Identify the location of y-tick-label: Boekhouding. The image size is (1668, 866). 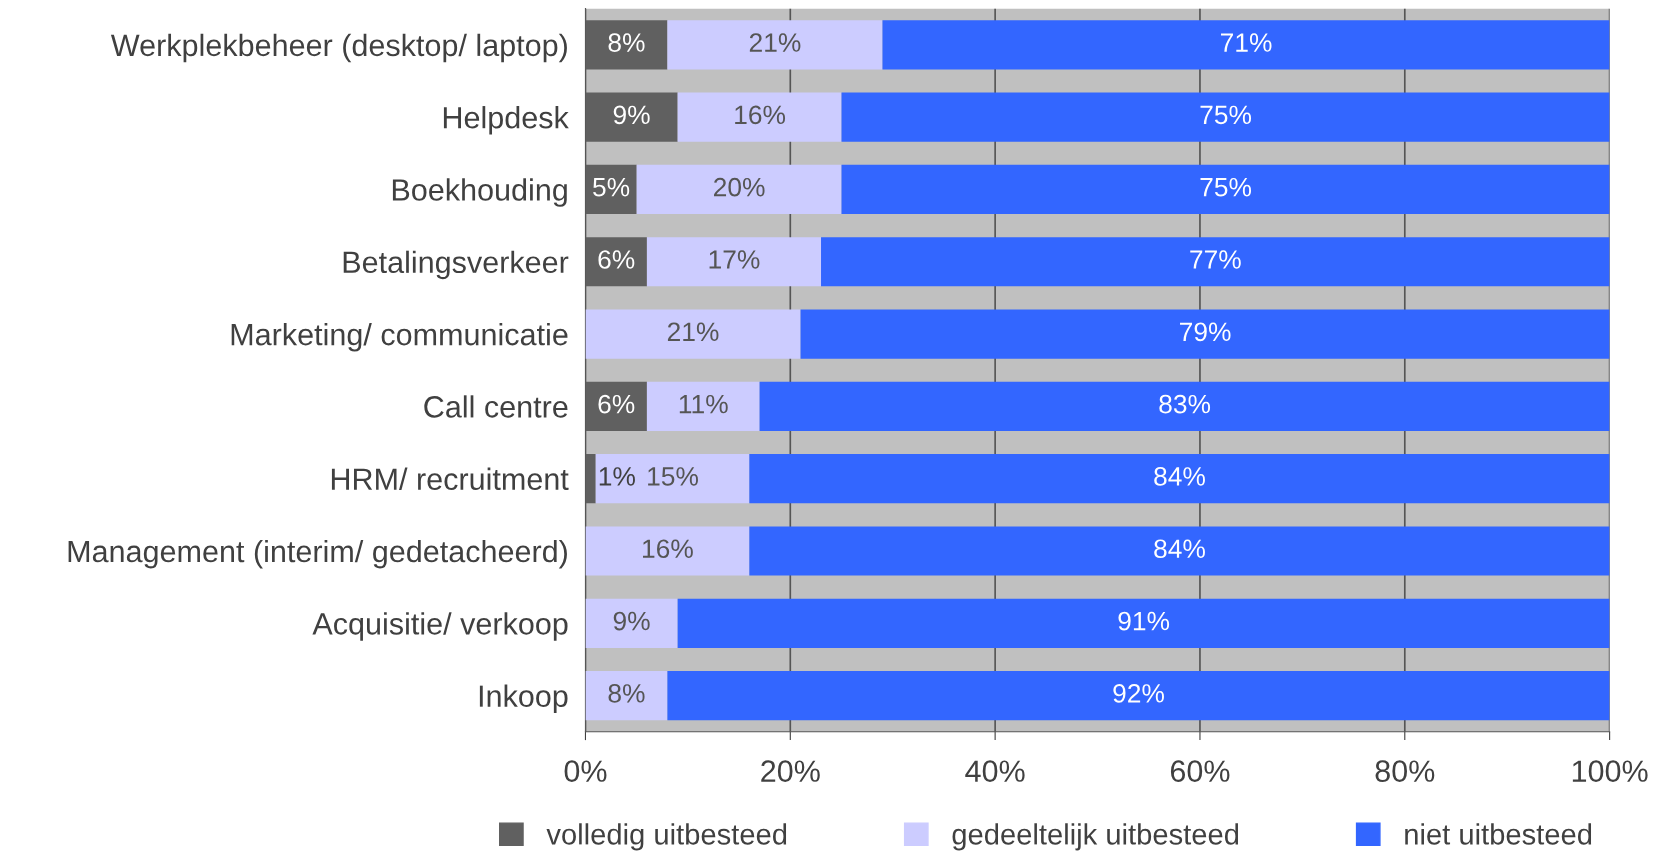
(479, 192).